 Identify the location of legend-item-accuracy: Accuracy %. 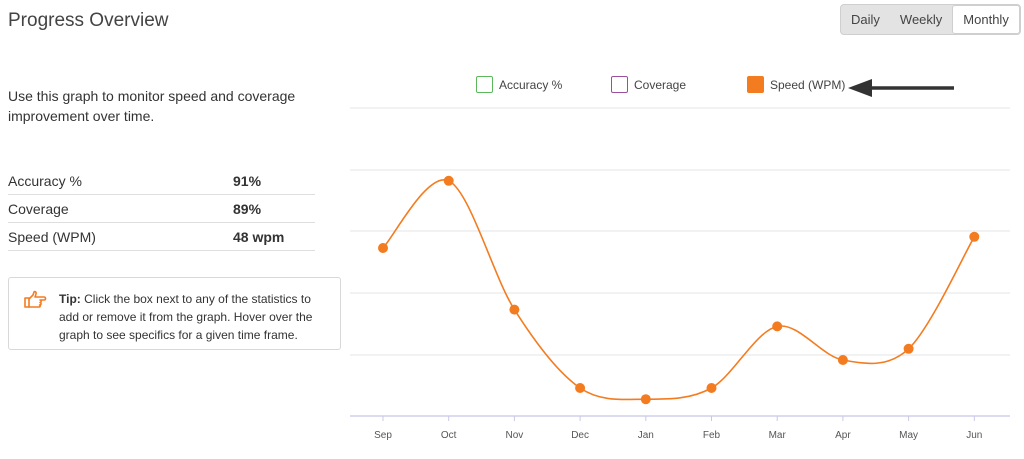
(519, 84).